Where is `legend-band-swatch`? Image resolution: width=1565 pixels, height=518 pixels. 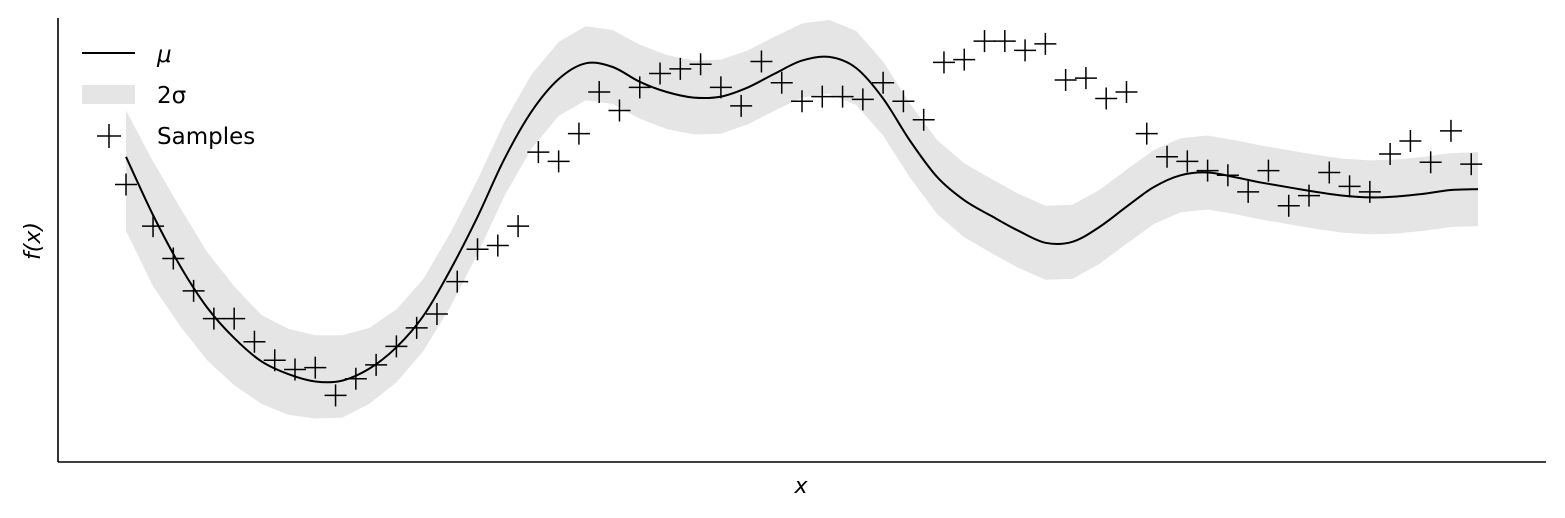 legend-band-swatch is located at coordinates (108, 94).